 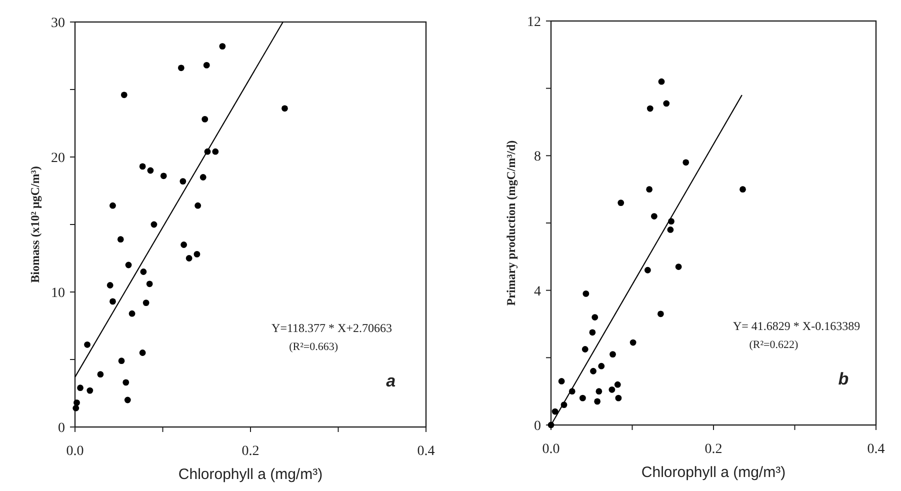 I want to click on y-tick-label: 8, so click(x=537, y=157).